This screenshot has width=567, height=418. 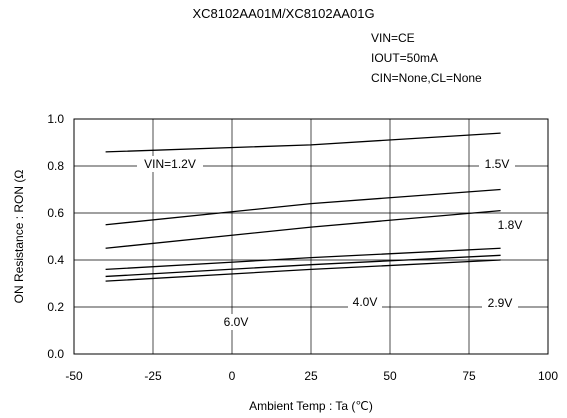 I want to click on series-label: 1.8V, so click(x=510, y=225).